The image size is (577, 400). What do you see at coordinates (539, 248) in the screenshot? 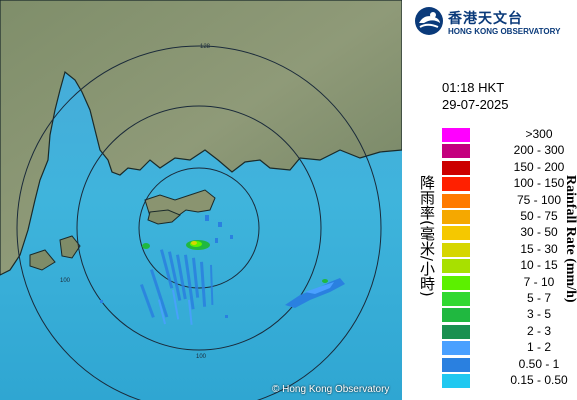
I see `legend-label: 15 - 30` at bounding box center [539, 248].